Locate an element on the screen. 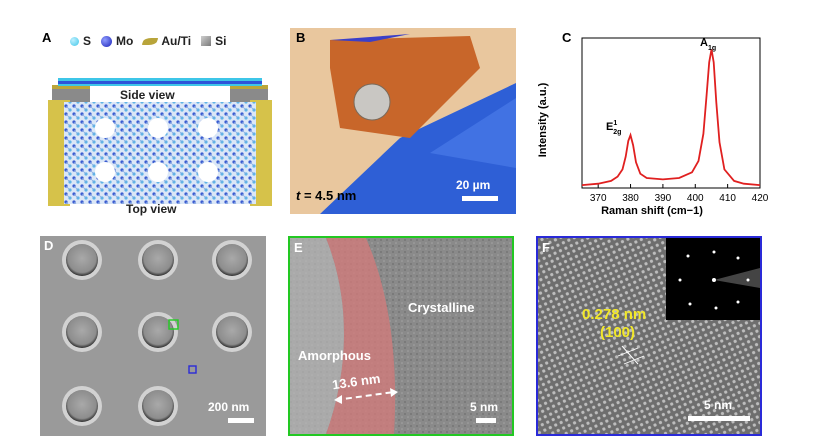  lattice-tick-a is located at coordinates (628, 352).